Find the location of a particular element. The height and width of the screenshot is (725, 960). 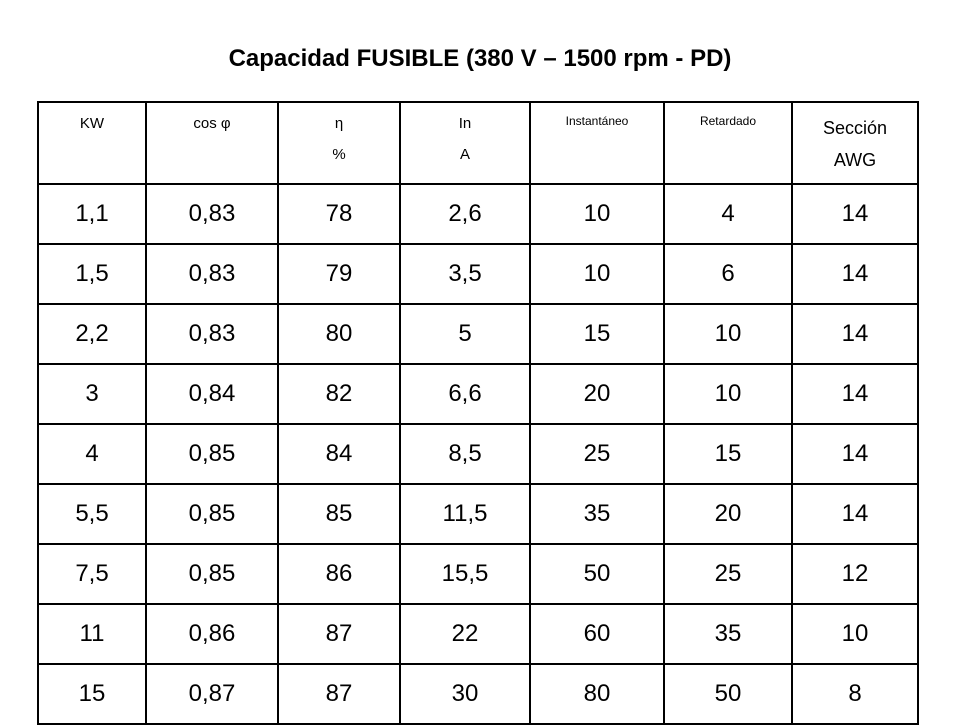

cell-efficiency: 86 is located at coordinates (339, 574).